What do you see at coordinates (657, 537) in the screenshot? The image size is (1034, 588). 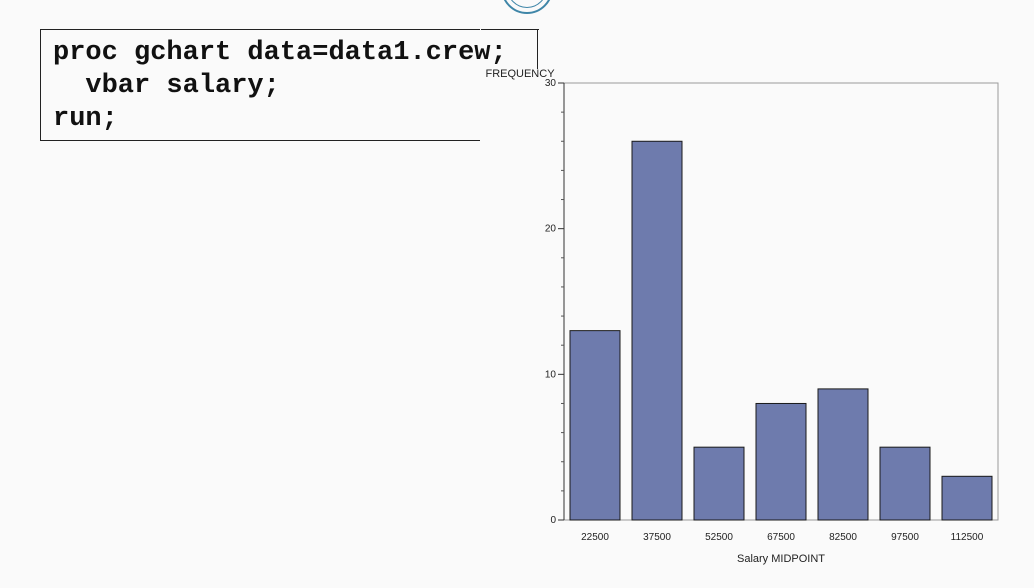 I see `x-tick-label: 37500` at bounding box center [657, 537].